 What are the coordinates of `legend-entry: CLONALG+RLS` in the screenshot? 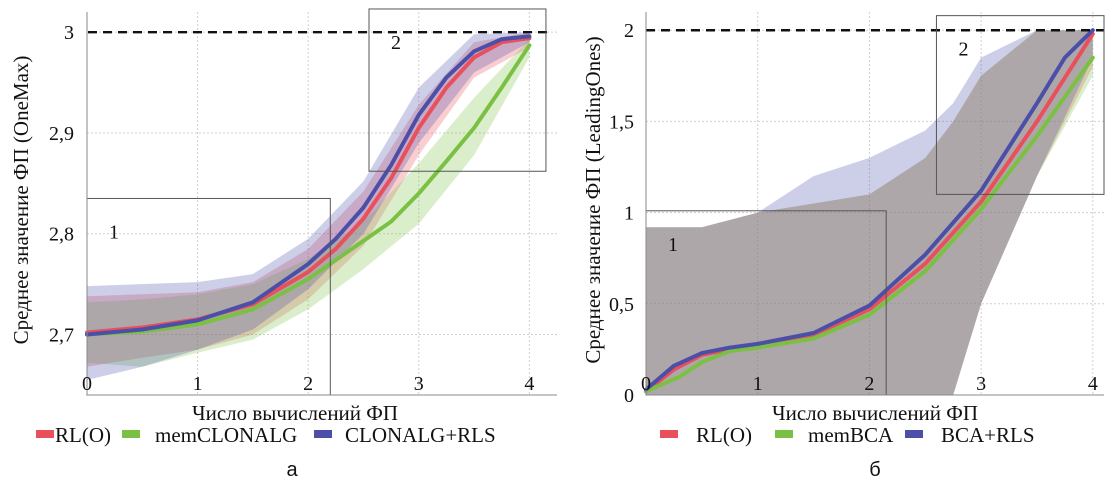 It's located at (420, 435).